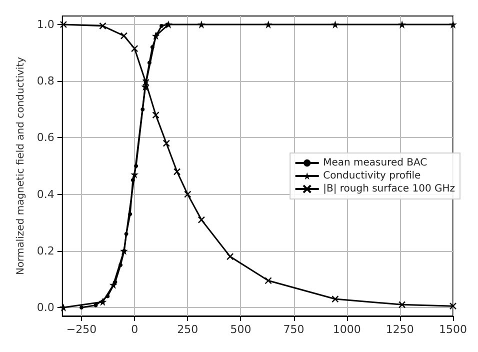 The width and height of the screenshot is (478, 352). I want to click on x-tick-label: 250, so click(187, 329).